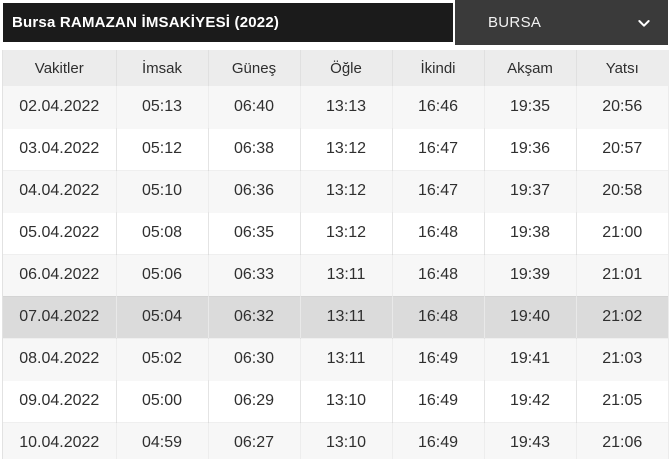  What do you see at coordinates (60, 401) in the screenshot?
I see `date-cell: 09.04.2022` at bounding box center [60, 401].